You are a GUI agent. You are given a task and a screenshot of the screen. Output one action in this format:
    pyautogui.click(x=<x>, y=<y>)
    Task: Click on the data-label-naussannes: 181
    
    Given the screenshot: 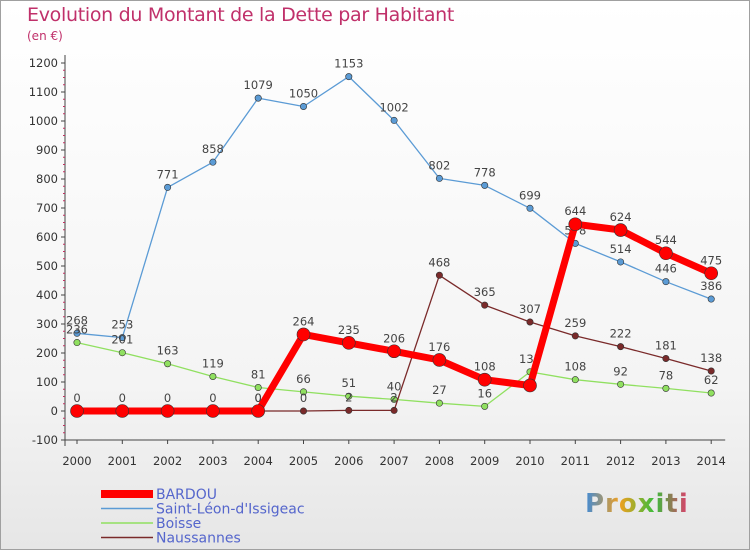 What is the action you would take?
    pyautogui.click(x=666, y=346)
    